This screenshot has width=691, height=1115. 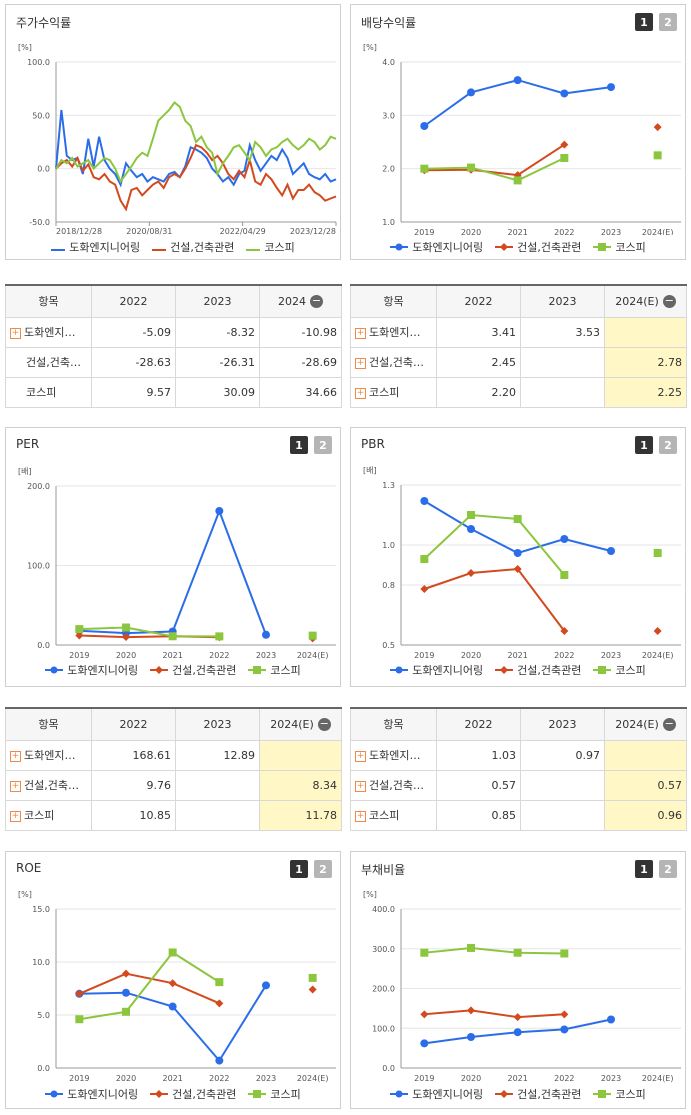 What do you see at coordinates (133, 362) in the screenshot?
I see `table-cell: -28.63` at bounding box center [133, 362].